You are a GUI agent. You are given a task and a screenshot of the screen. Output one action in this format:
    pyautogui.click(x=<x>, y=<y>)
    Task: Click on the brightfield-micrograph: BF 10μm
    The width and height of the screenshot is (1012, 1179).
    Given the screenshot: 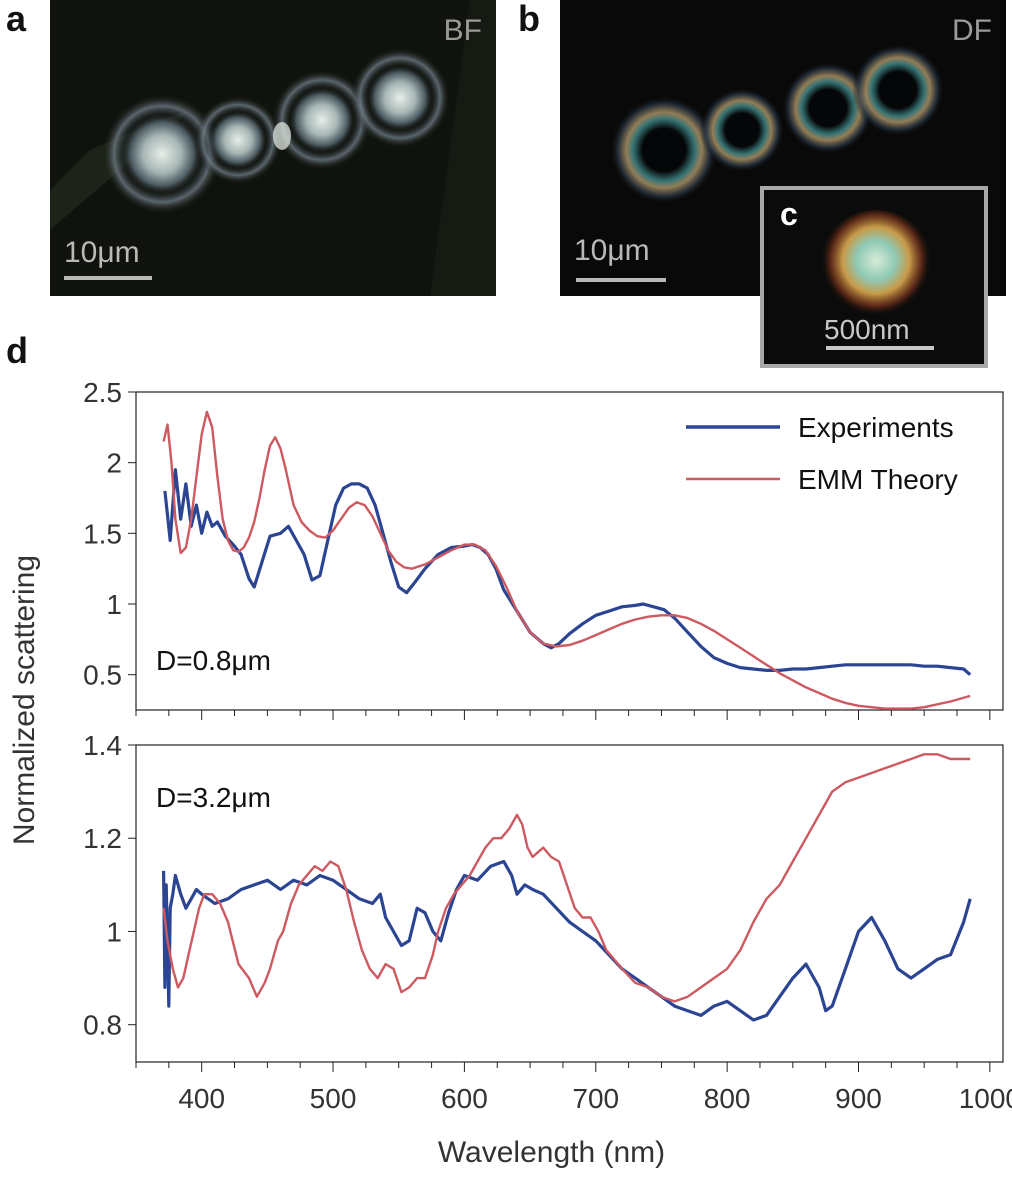 What is the action you would take?
    pyautogui.click(x=273, y=148)
    